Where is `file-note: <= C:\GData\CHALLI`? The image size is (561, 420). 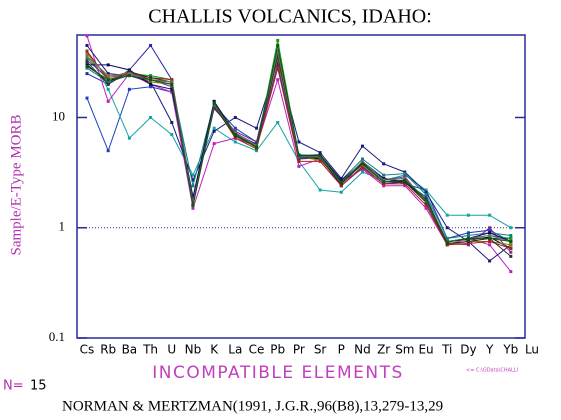
file-note: <= C:\GData\CHALLI is located at coordinates (492, 371).